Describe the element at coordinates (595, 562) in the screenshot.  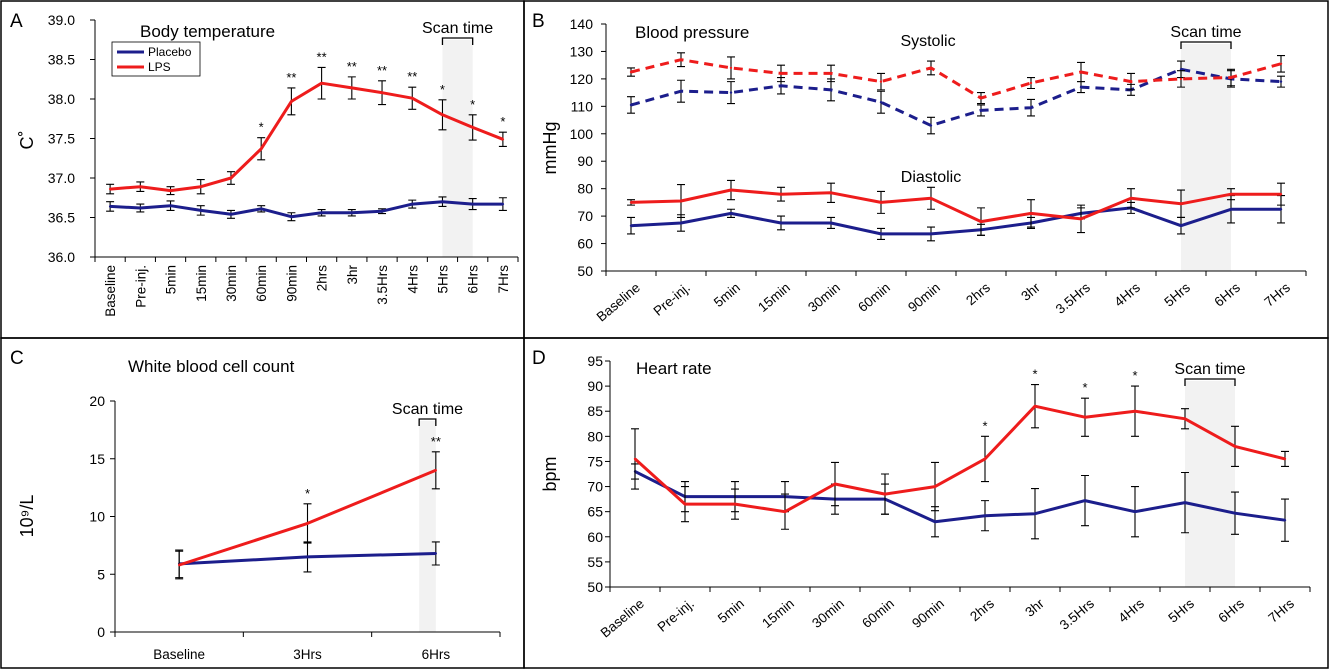
I see `y-tick-label: 55` at that location.